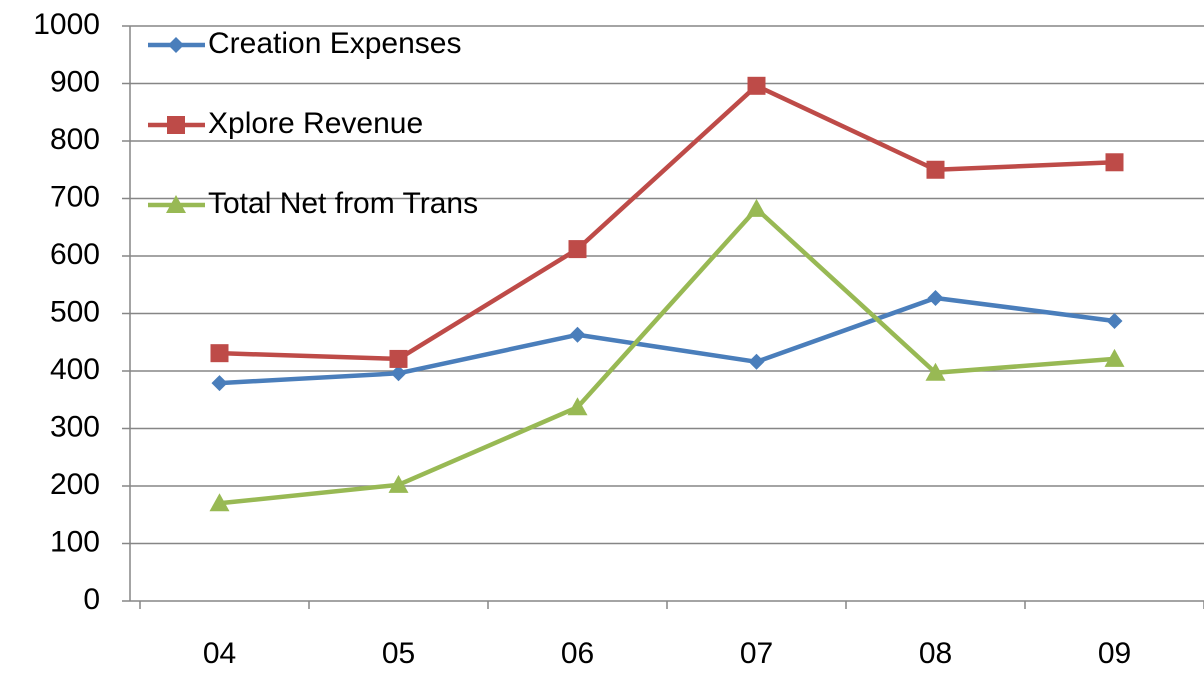 The image size is (1204, 684). What do you see at coordinates (75, 196) in the screenshot?
I see `y-tick-label: 700` at bounding box center [75, 196].